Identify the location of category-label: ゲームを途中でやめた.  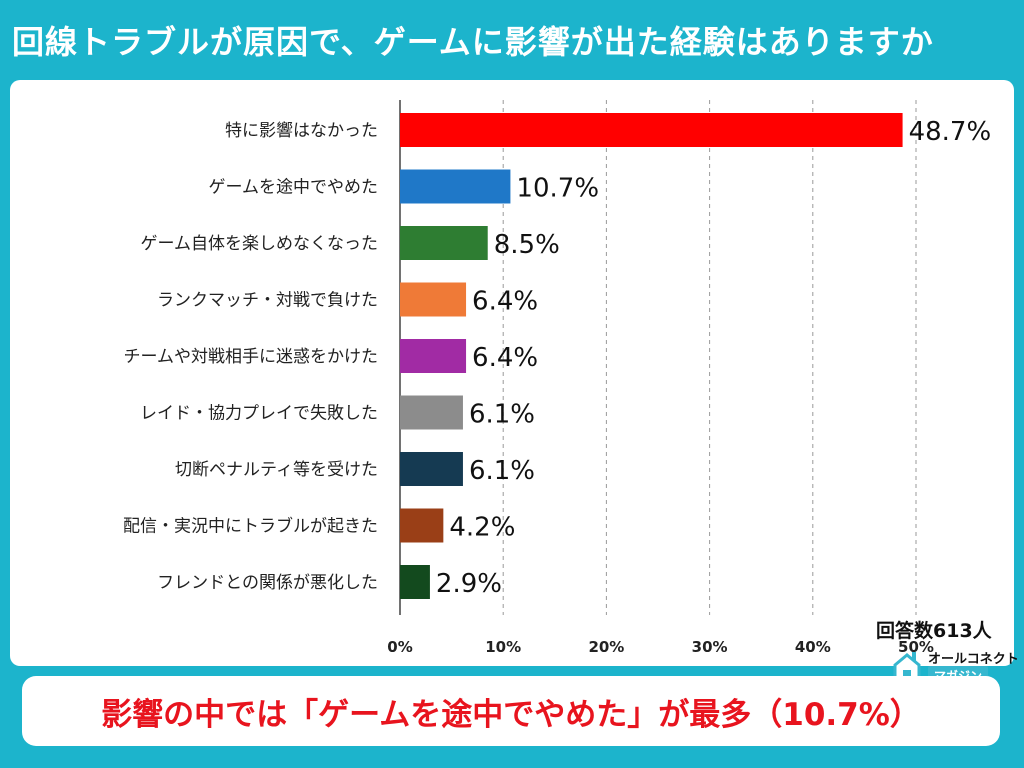
(294, 188).